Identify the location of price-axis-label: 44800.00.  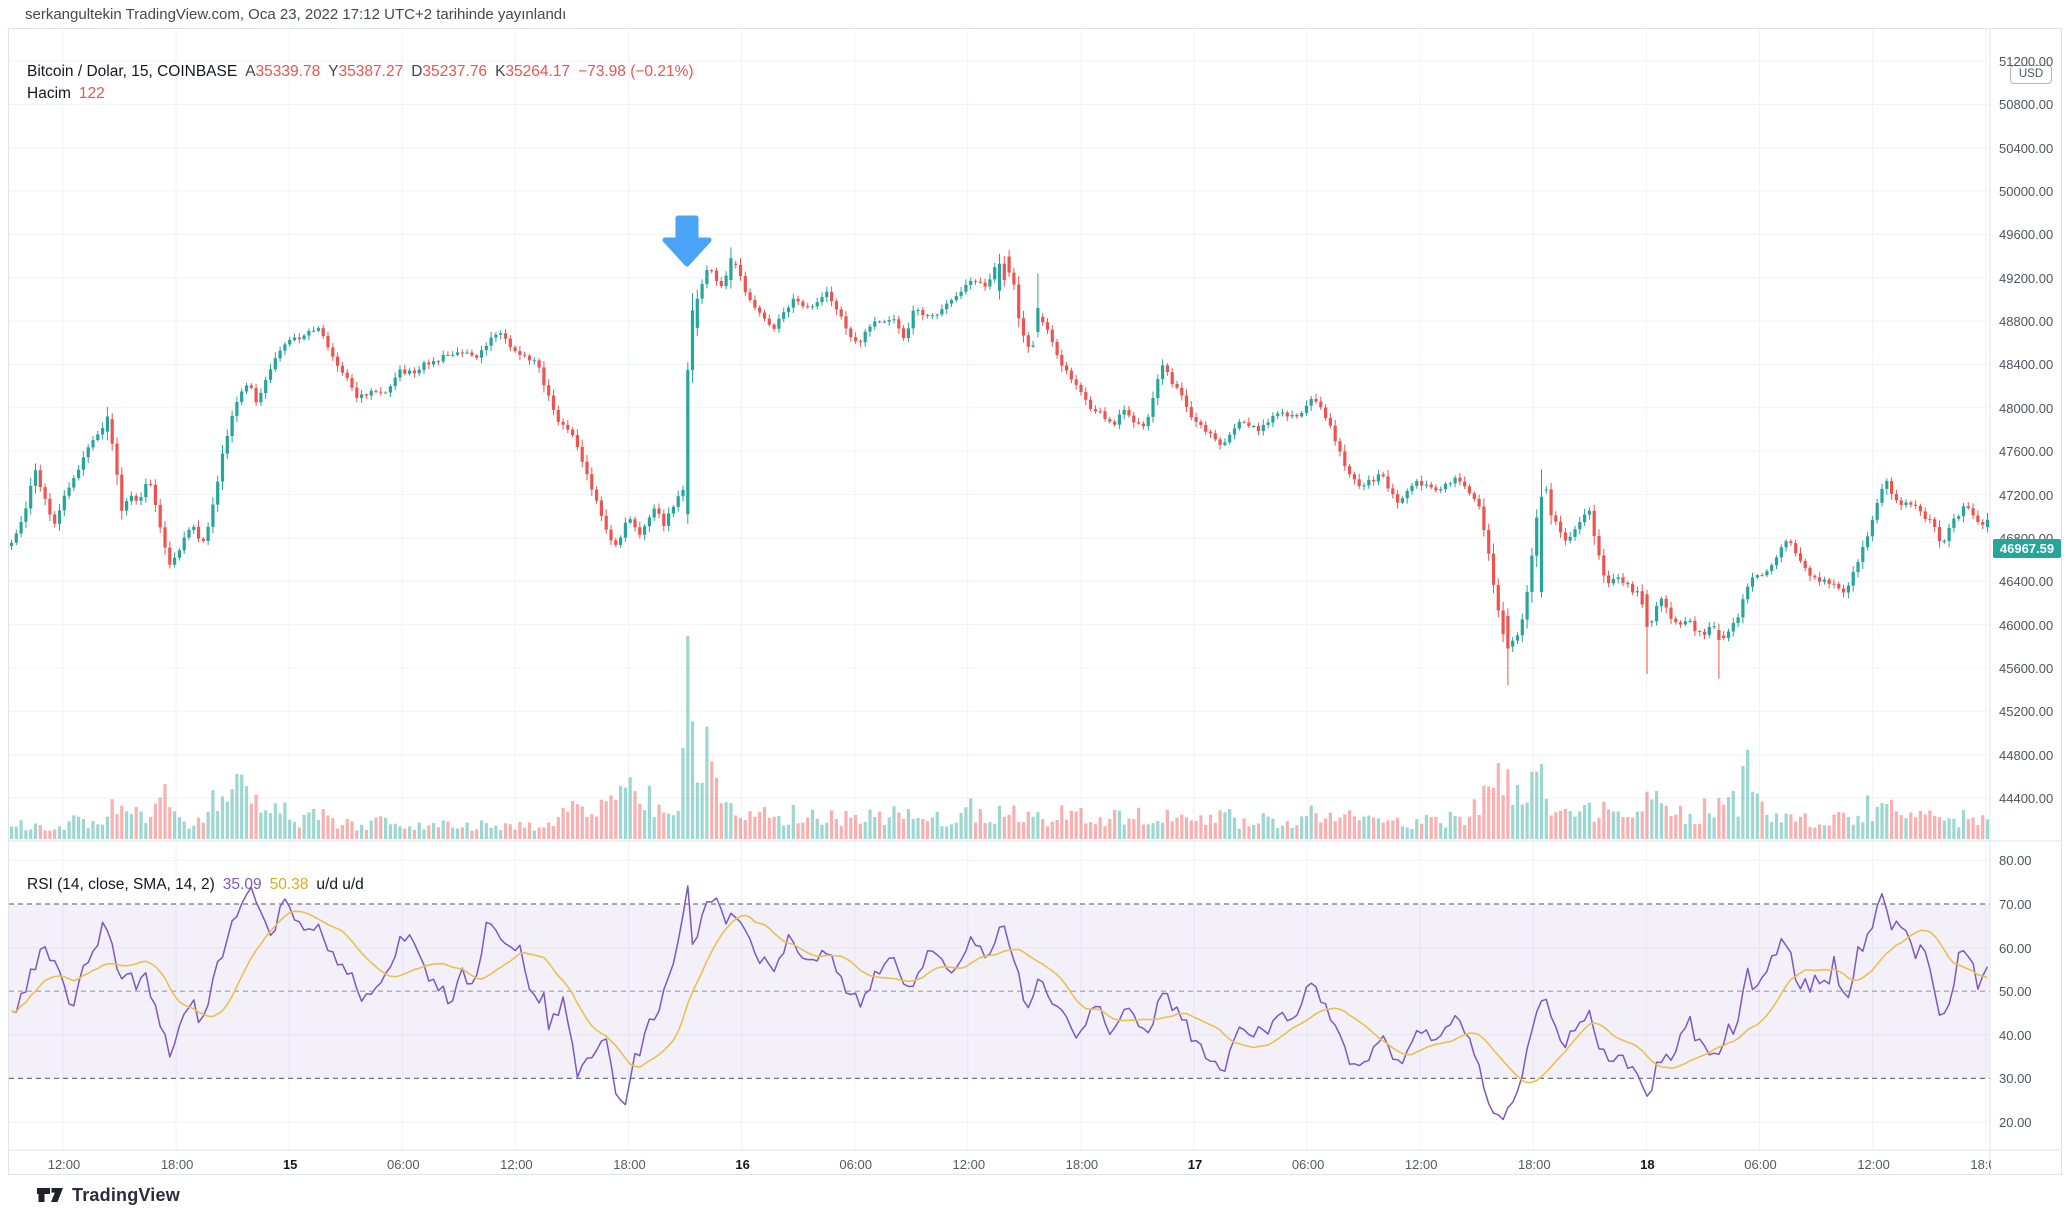
(2026, 755).